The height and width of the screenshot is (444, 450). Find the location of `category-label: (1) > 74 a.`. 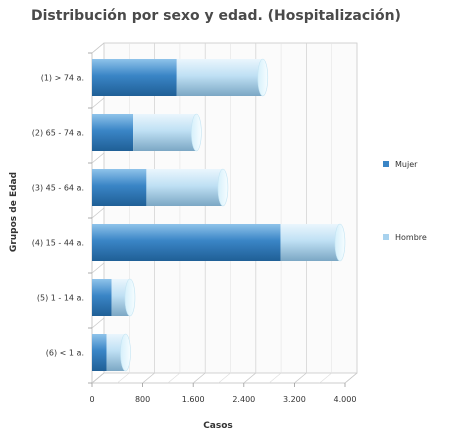

category-label: (1) > 74 a. is located at coordinates (62, 78).